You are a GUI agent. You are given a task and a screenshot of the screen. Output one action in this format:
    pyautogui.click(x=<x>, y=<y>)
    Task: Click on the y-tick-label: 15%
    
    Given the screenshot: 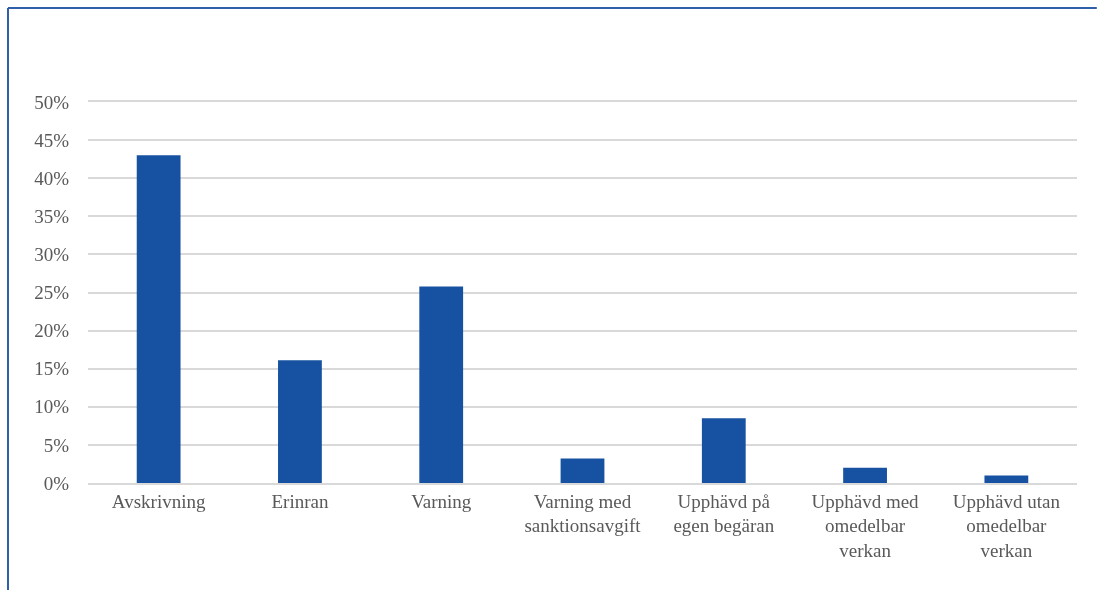 What is the action you would take?
    pyautogui.click(x=52, y=369)
    